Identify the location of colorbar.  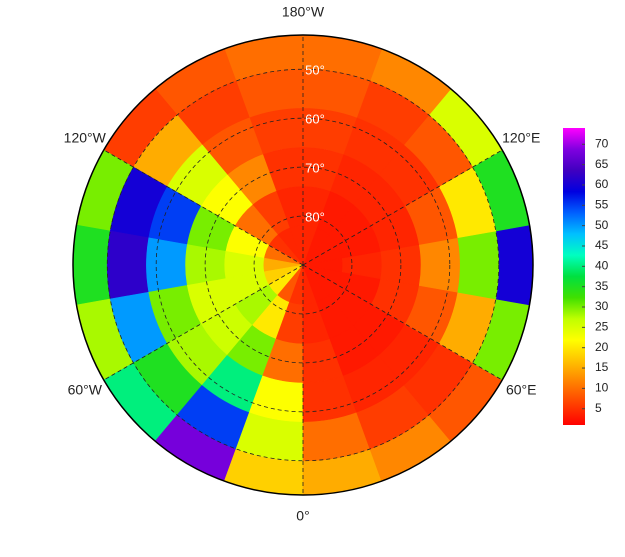
(574, 276).